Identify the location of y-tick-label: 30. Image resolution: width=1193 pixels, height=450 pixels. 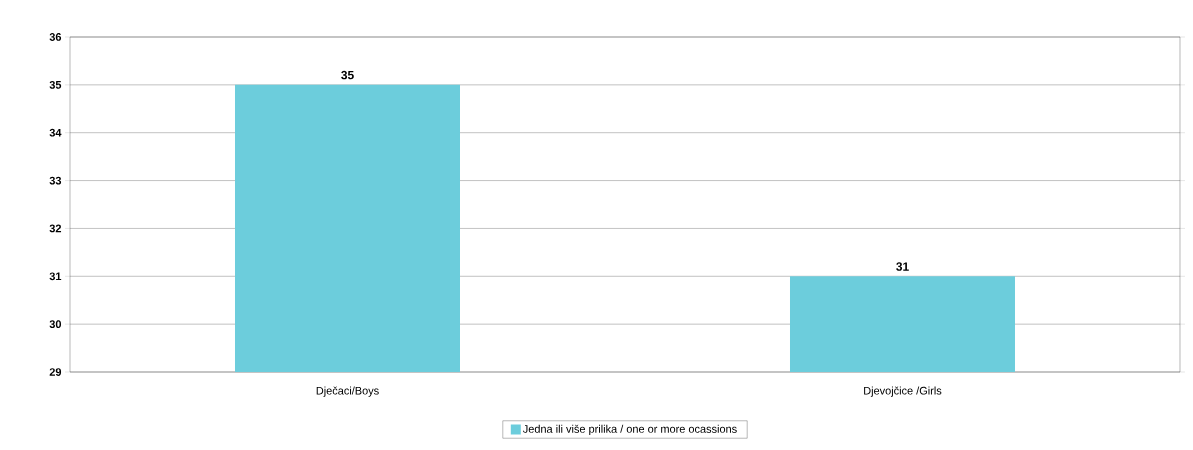
(55, 324).